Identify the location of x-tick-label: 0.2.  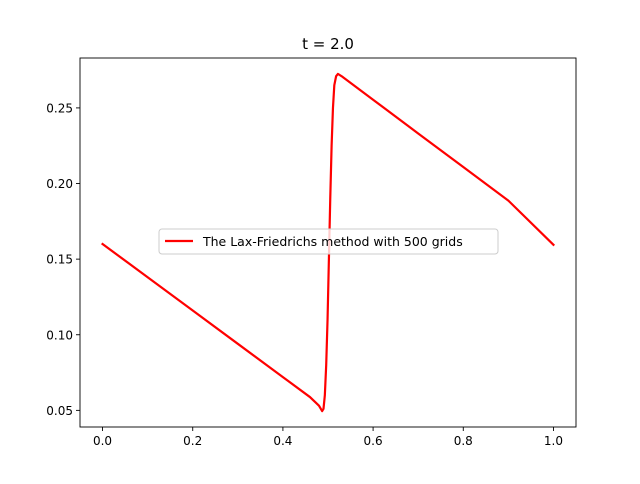
(192, 441).